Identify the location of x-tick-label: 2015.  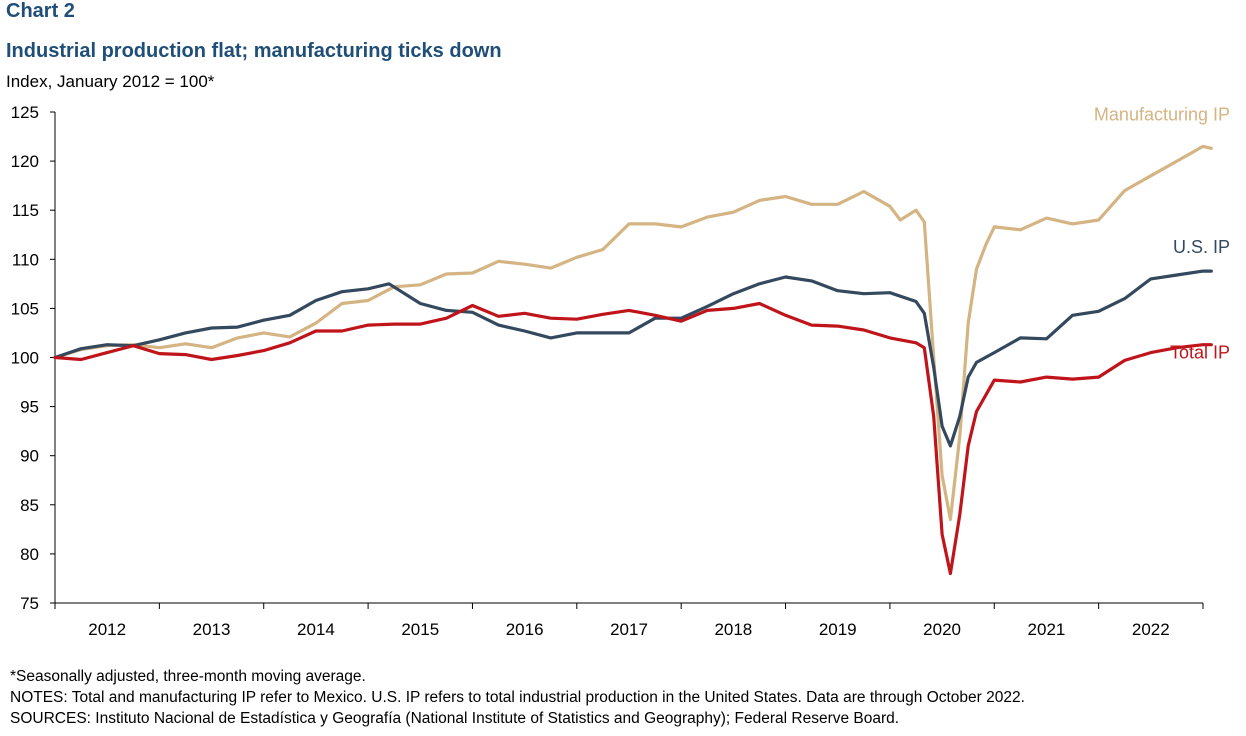
(420, 629).